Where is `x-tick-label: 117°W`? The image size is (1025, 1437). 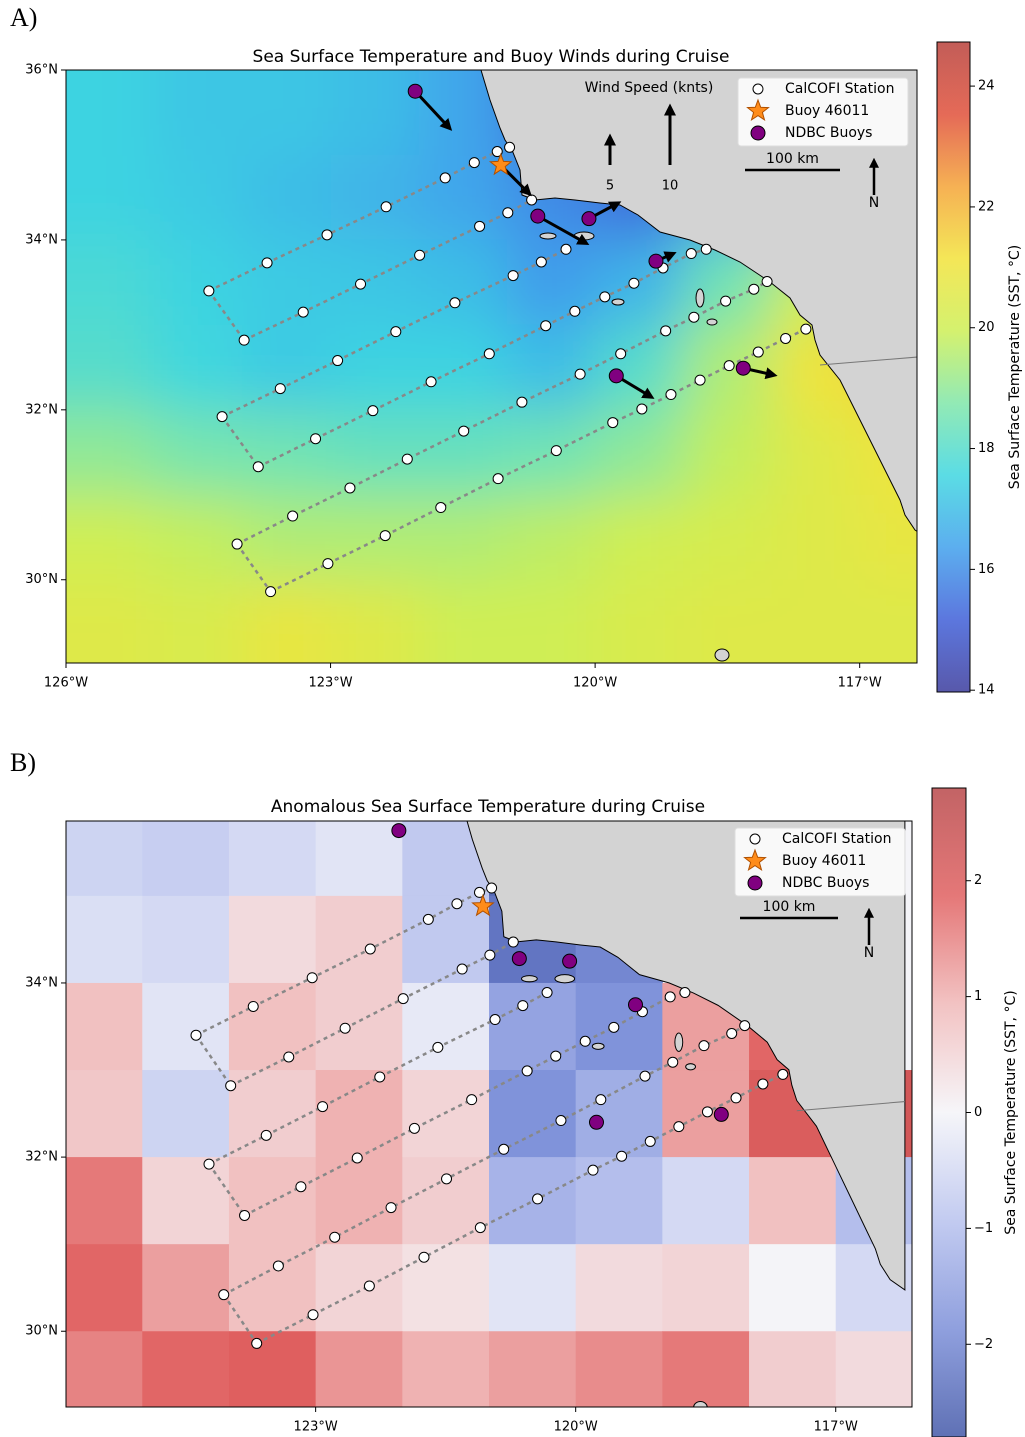
x-tick-label: 117°W is located at coordinates (836, 1427).